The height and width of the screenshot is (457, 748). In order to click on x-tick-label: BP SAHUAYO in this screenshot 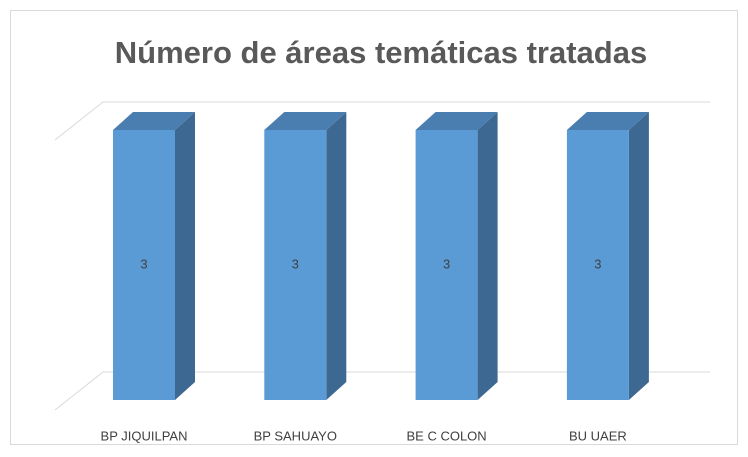, I will do `click(295, 435)`.